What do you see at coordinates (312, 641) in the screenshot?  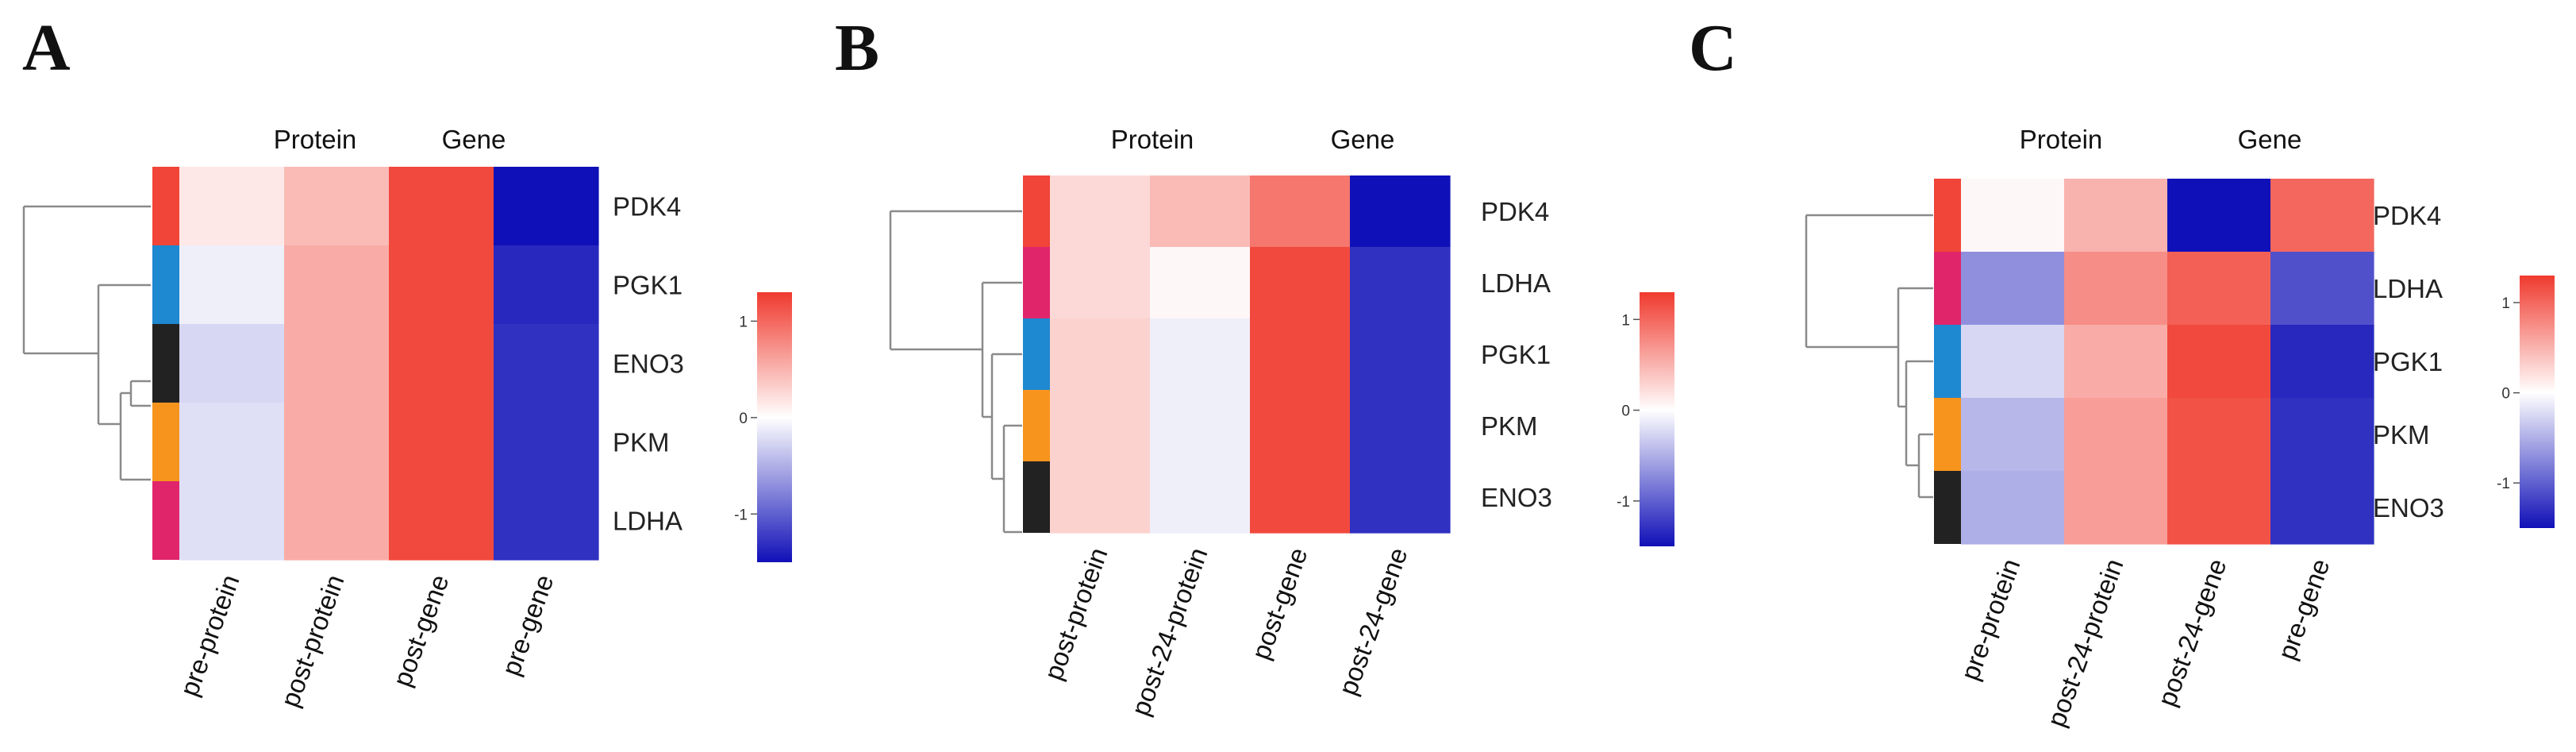 I see `column-label-post-protein: post-protein` at bounding box center [312, 641].